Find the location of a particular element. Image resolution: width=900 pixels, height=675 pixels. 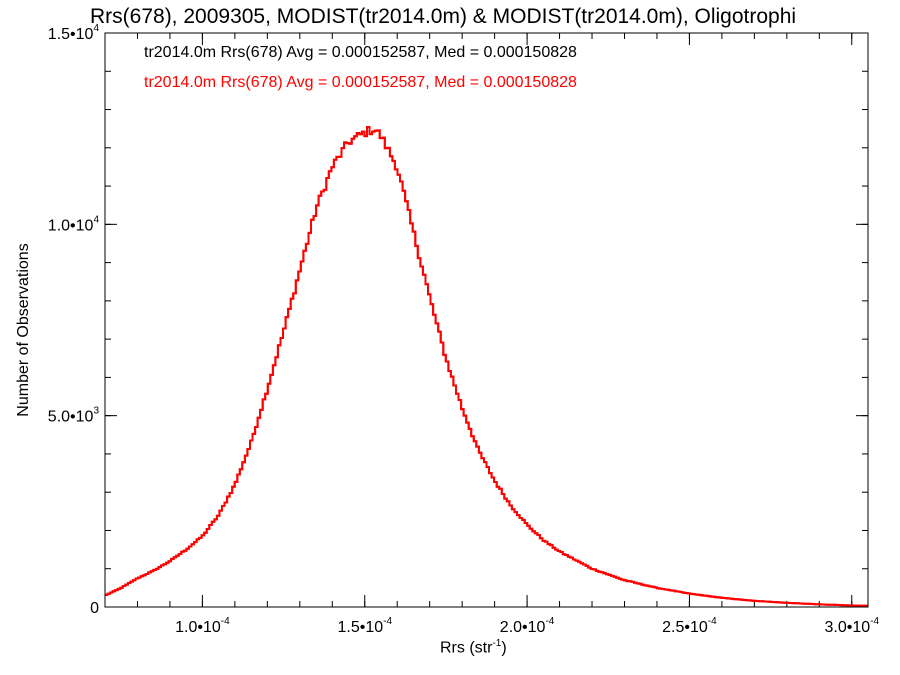

y-tick-label: 5.0•103 is located at coordinates (74, 416).